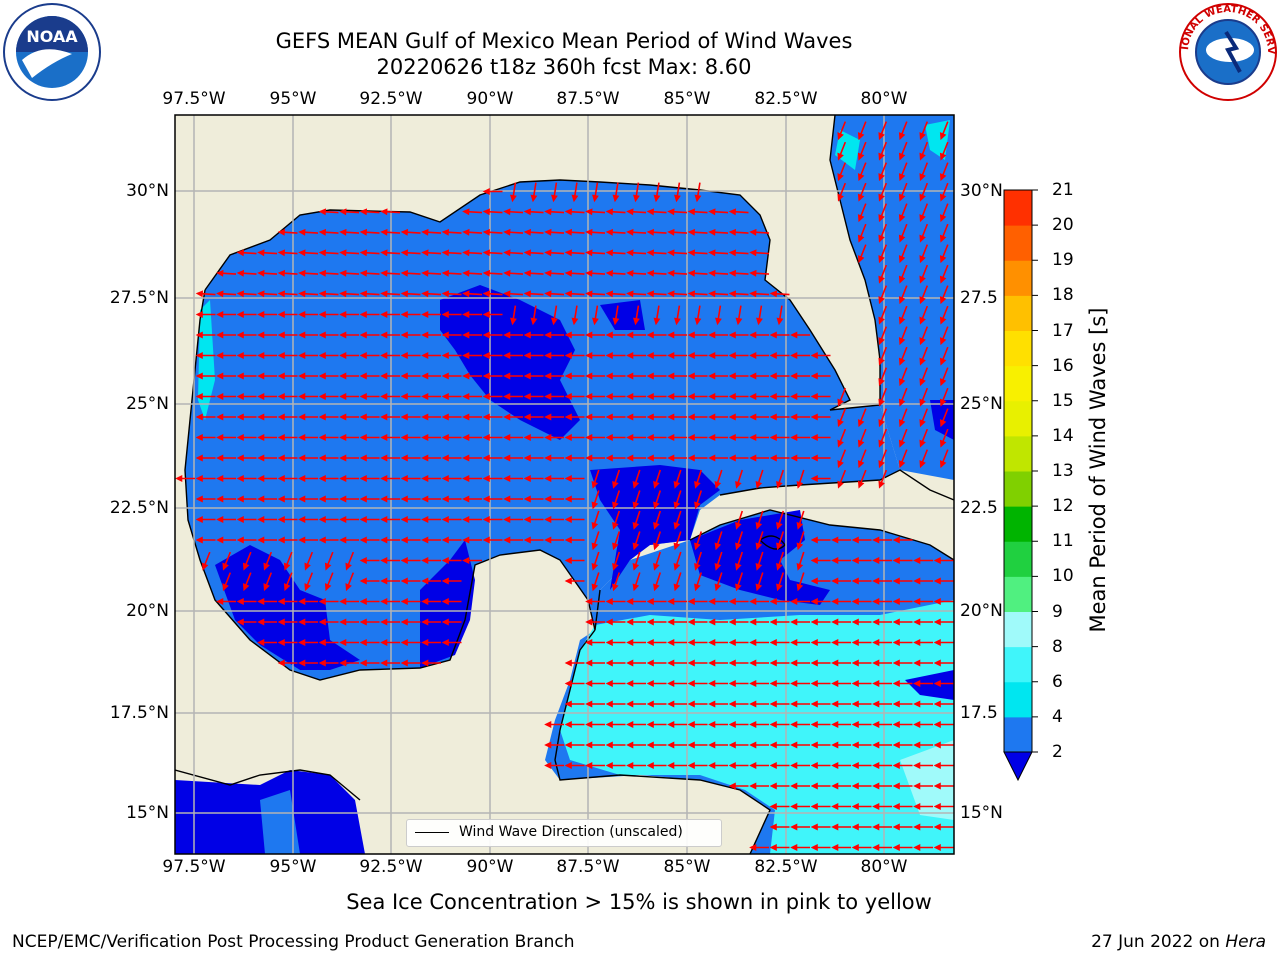  Describe the element at coordinates (510, 362) in the screenshot. I see `low-period-patch` at that location.